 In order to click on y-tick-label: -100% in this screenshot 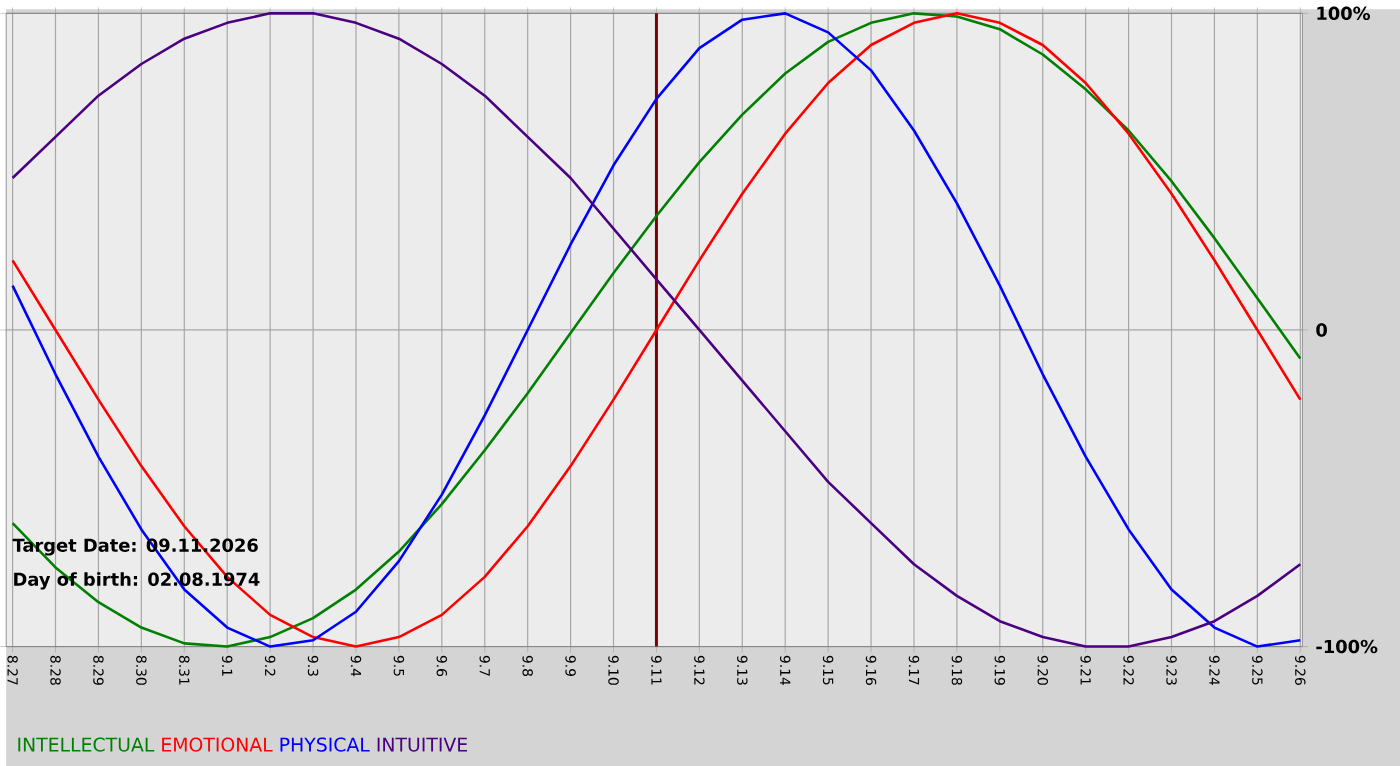, I will do `click(1347, 646)`.